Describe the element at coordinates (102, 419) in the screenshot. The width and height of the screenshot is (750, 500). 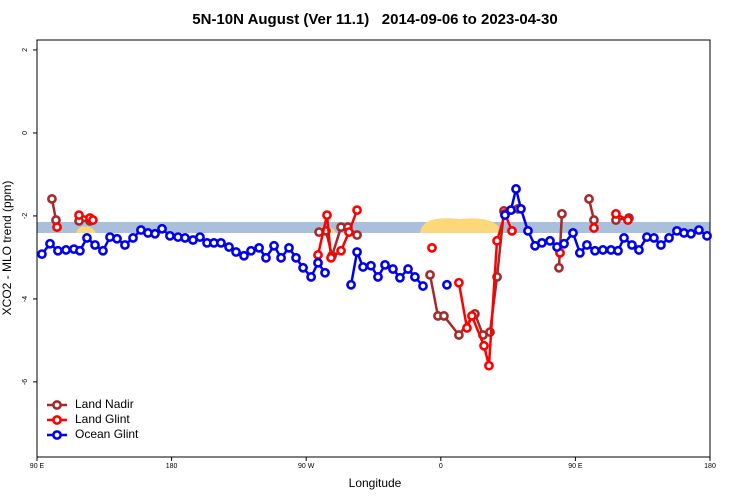
I see `legend-label: Land Glint` at that location.